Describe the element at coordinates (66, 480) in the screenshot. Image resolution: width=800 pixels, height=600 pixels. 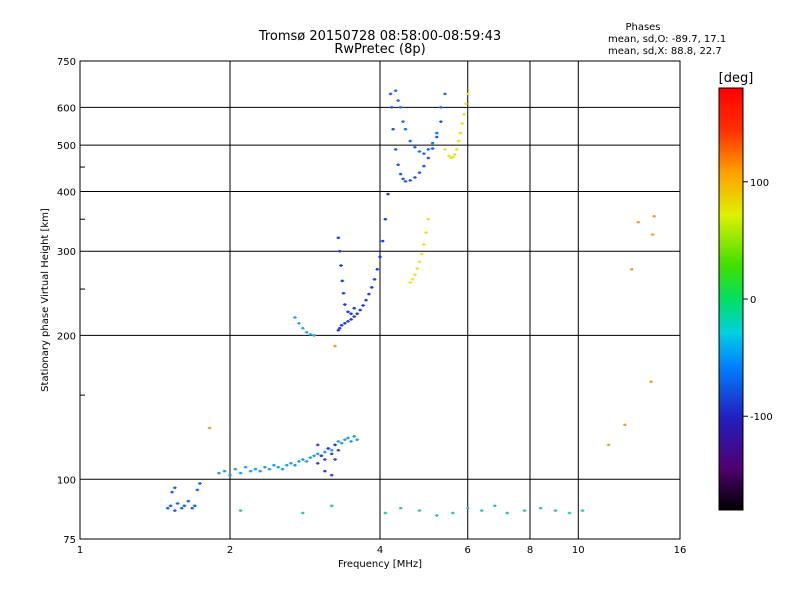
I see `y-tick-label: 100` at that location.